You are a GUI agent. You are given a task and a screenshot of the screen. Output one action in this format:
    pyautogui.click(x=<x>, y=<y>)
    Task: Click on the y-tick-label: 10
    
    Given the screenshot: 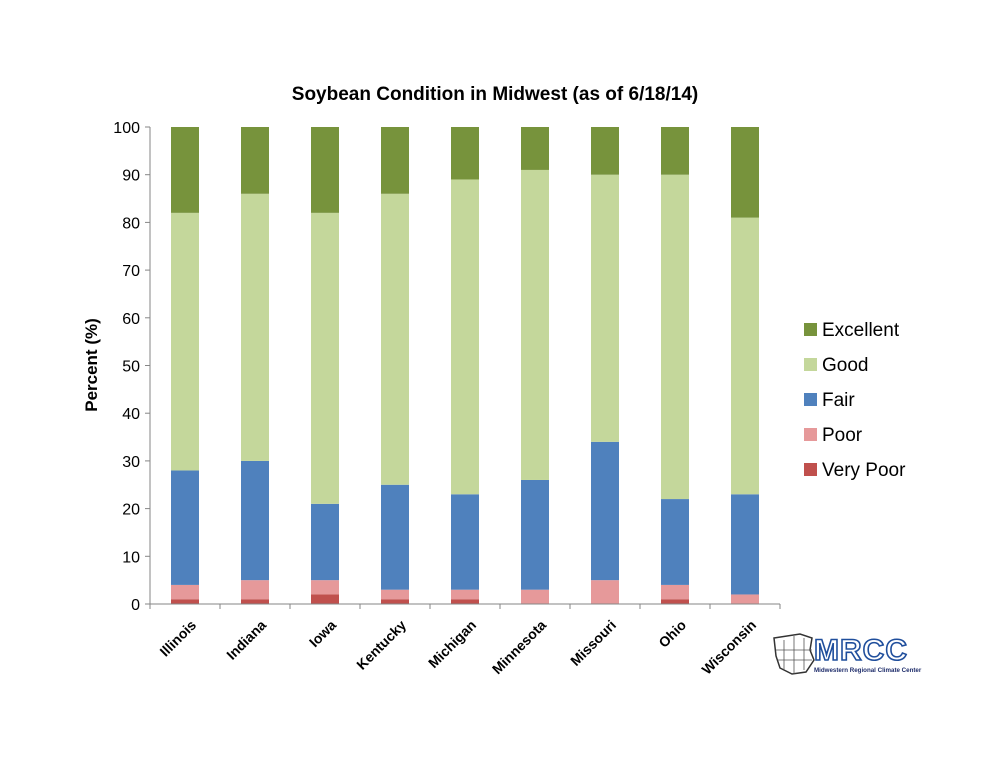 What is the action you would take?
    pyautogui.click(x=131, y=557)
    